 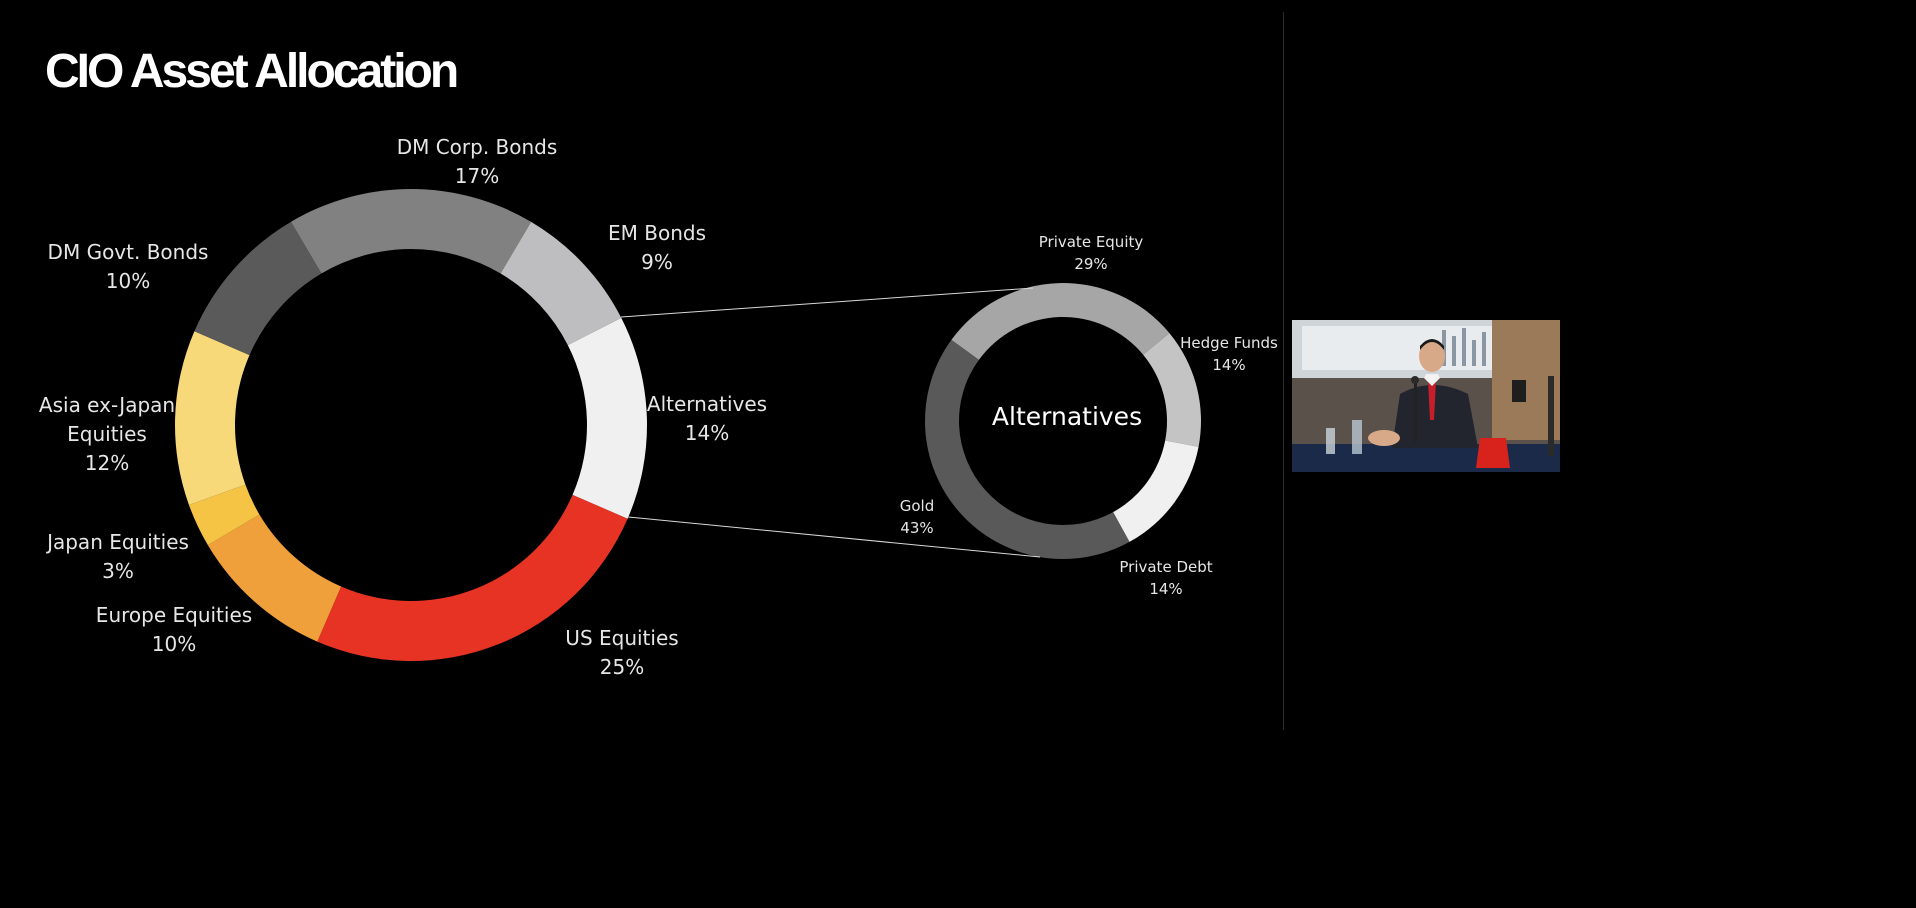 What do you see at coordinates (224, 515) in the screenshot?
I see `main-slice-japan-equities` at bounding box center [224, 515].